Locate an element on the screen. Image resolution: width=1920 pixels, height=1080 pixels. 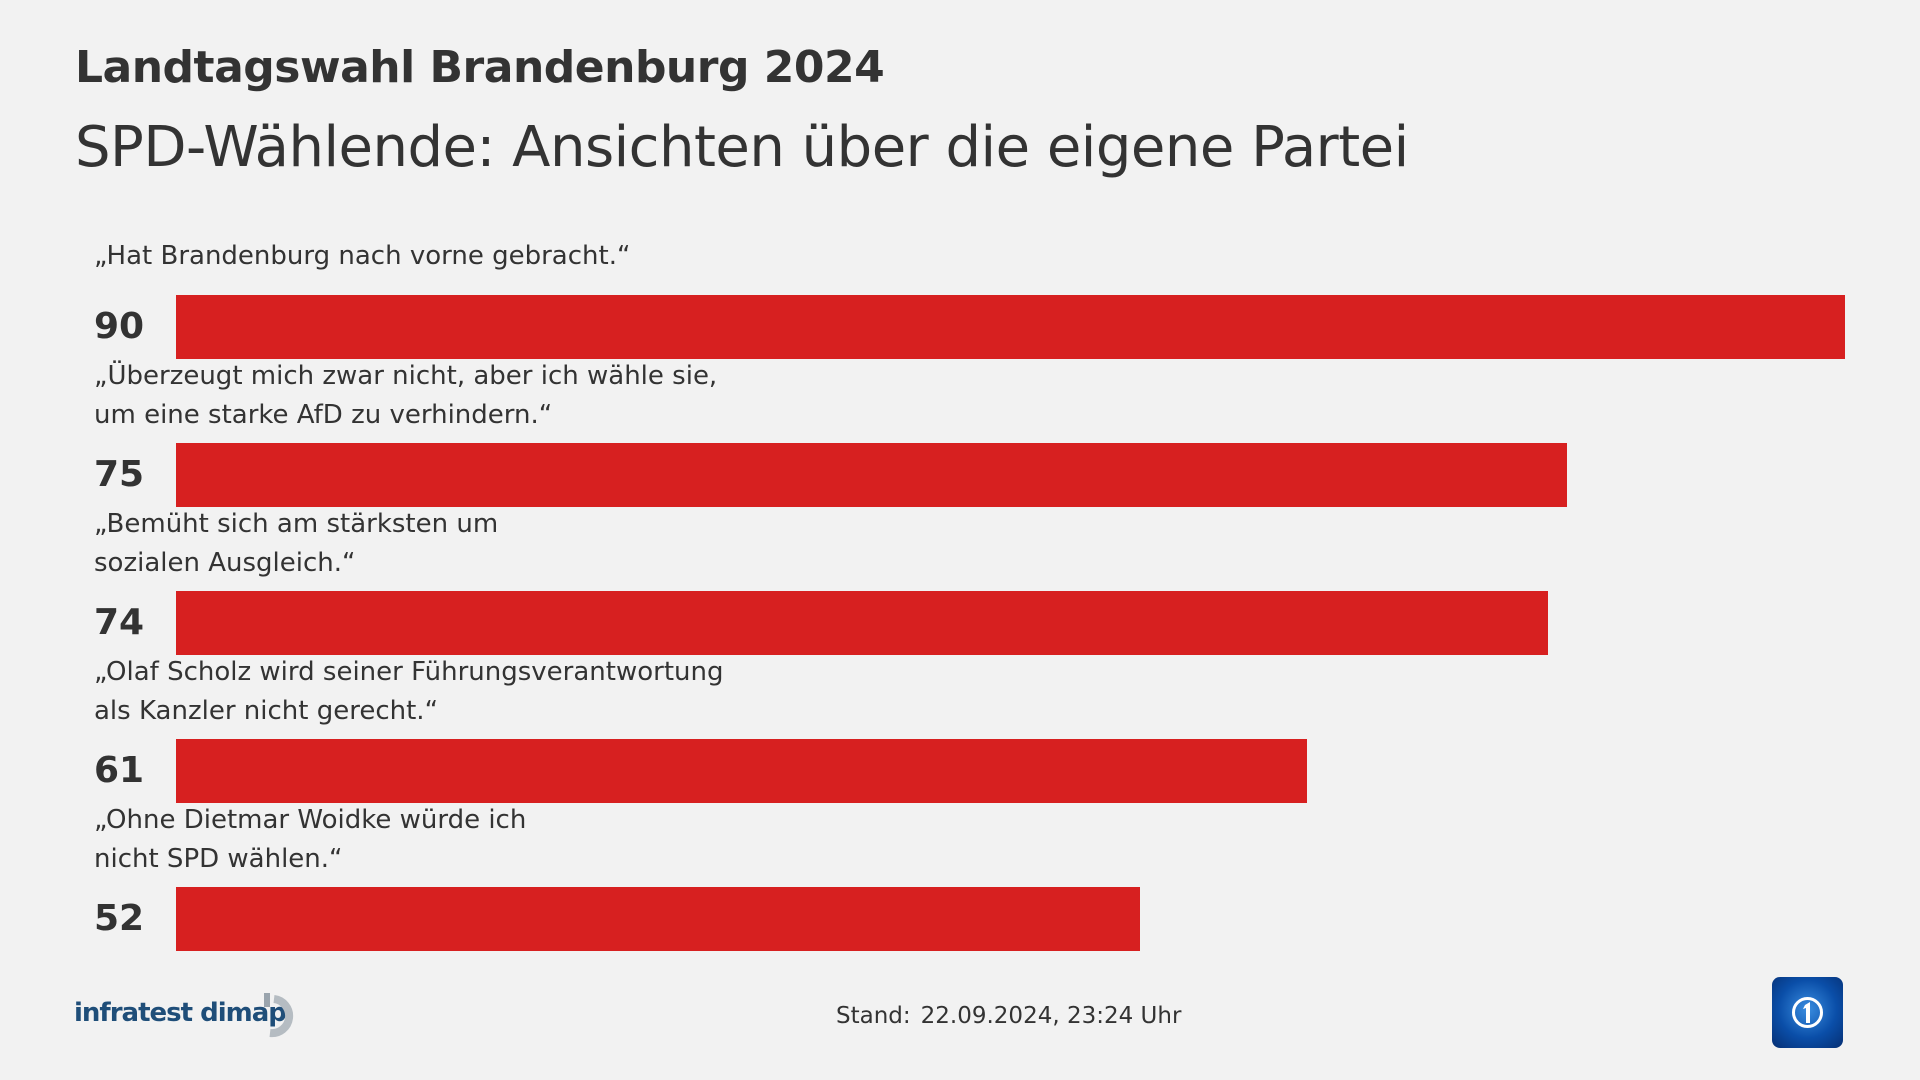
timestamp: Stand: 22.09.2024, 23:24 Uhr is located at coordinates (1013, 1016).